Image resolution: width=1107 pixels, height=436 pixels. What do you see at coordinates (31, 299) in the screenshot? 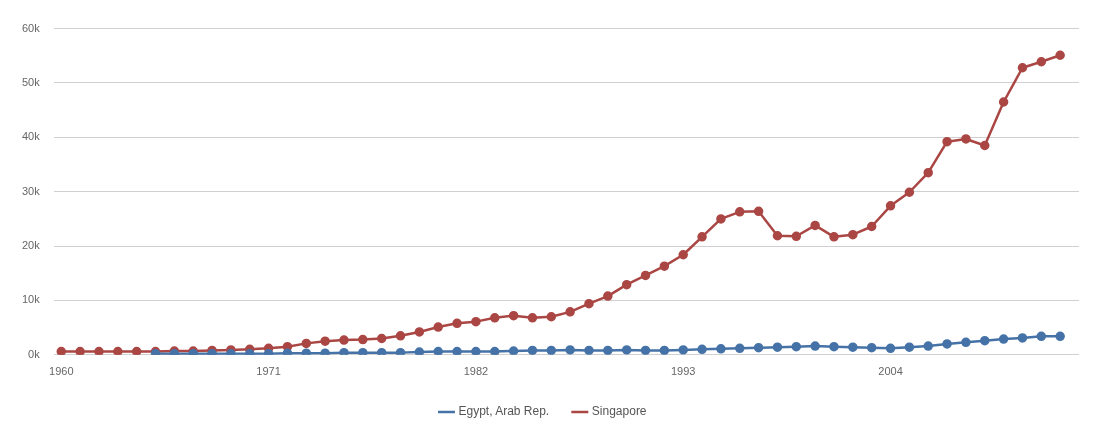
I see `y-tick-label: 10k` at bounding box center [31, 299].